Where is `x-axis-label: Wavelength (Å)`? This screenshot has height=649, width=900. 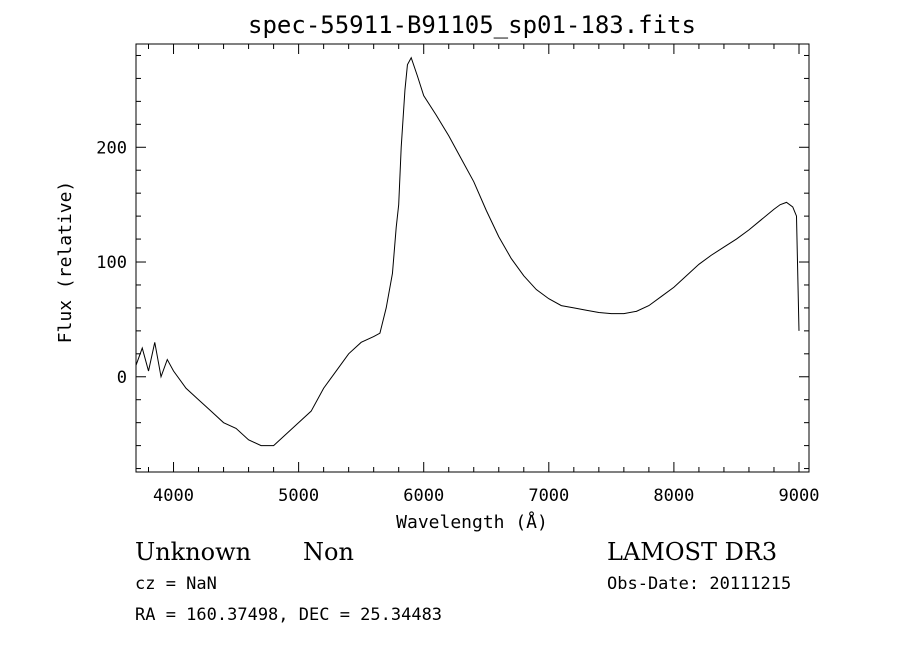
x-axis-label: Wavelength (Å) is located at coordinates (472, 522).